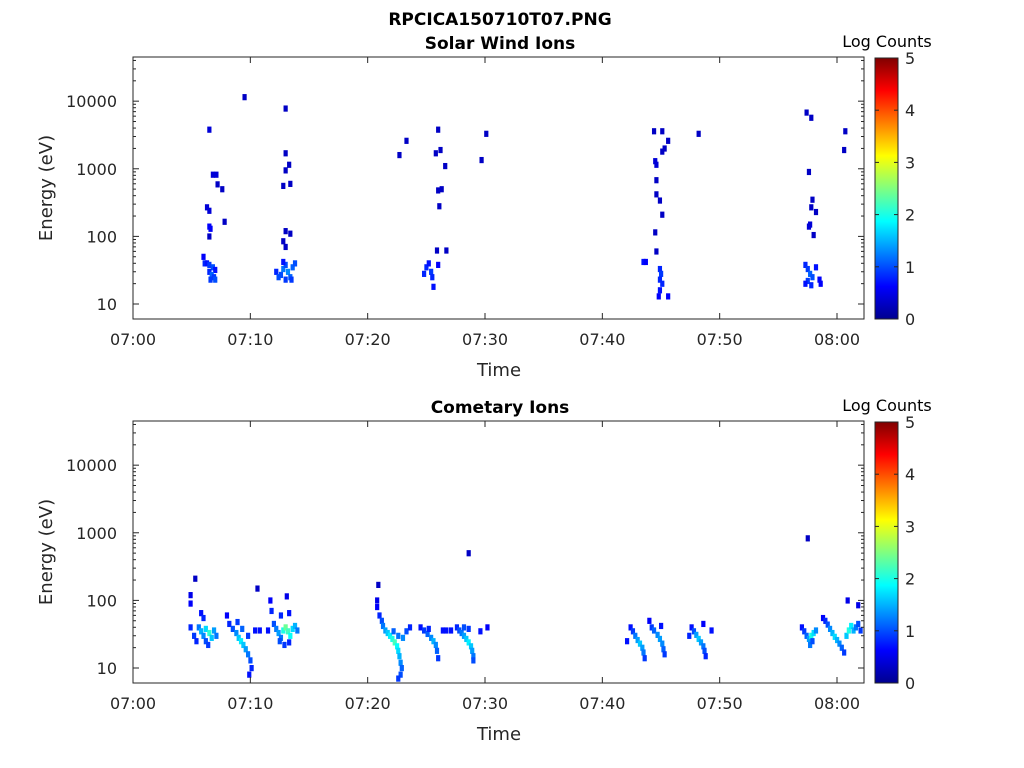 This screenshot has height=768, width=1024. What do you see at coordinates (499, 20) in the screenshot?
I see `figure-title: RPCICA150710T07.PNG` at bounding box center [499, 20].